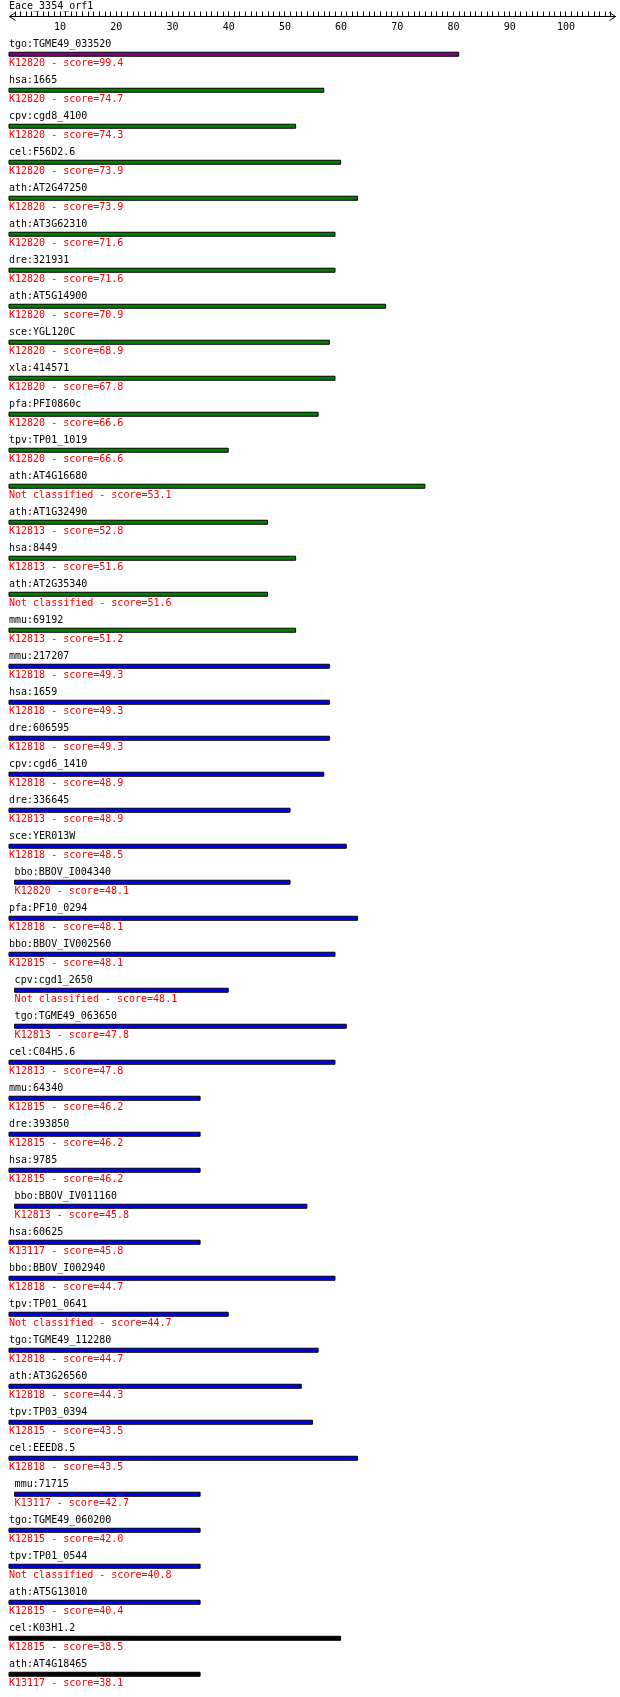  I want to click on annotation: Not classified - score=53.1, so click(90, 495).